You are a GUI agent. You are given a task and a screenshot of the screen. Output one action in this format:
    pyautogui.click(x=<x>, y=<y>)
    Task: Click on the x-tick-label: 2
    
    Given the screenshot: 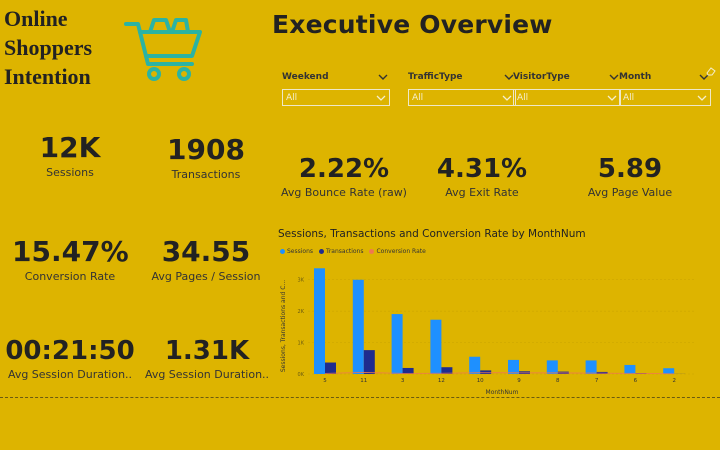 What is the action you would take?
    pyautogui.click(x=674, y=381)
    